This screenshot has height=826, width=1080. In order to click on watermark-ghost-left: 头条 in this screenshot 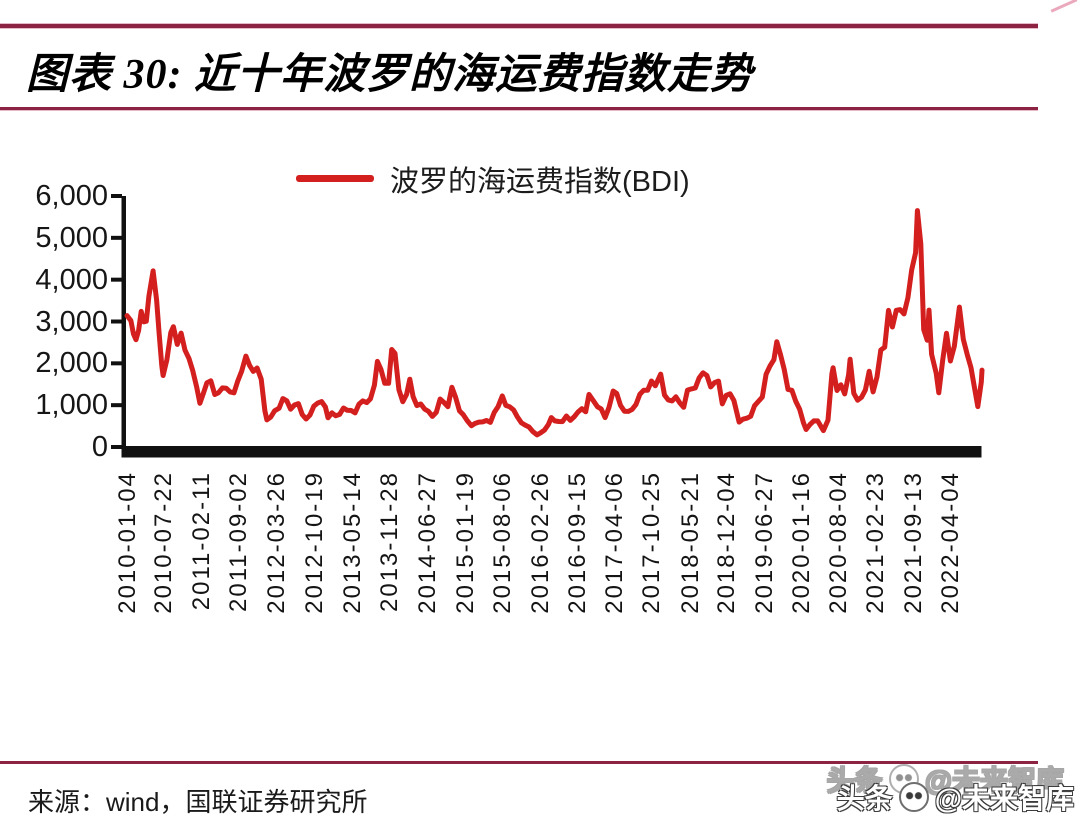, I will do `click(854, 780)`.